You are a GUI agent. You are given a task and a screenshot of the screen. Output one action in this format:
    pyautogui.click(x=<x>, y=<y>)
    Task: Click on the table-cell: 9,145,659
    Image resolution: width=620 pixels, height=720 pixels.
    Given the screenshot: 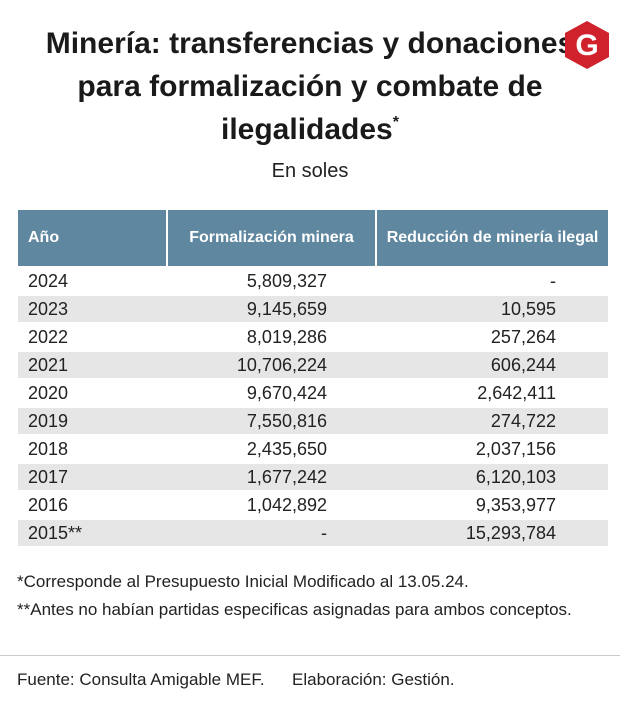 What is the action you would take?
    pyautogui.click(x=272, y=309)
    